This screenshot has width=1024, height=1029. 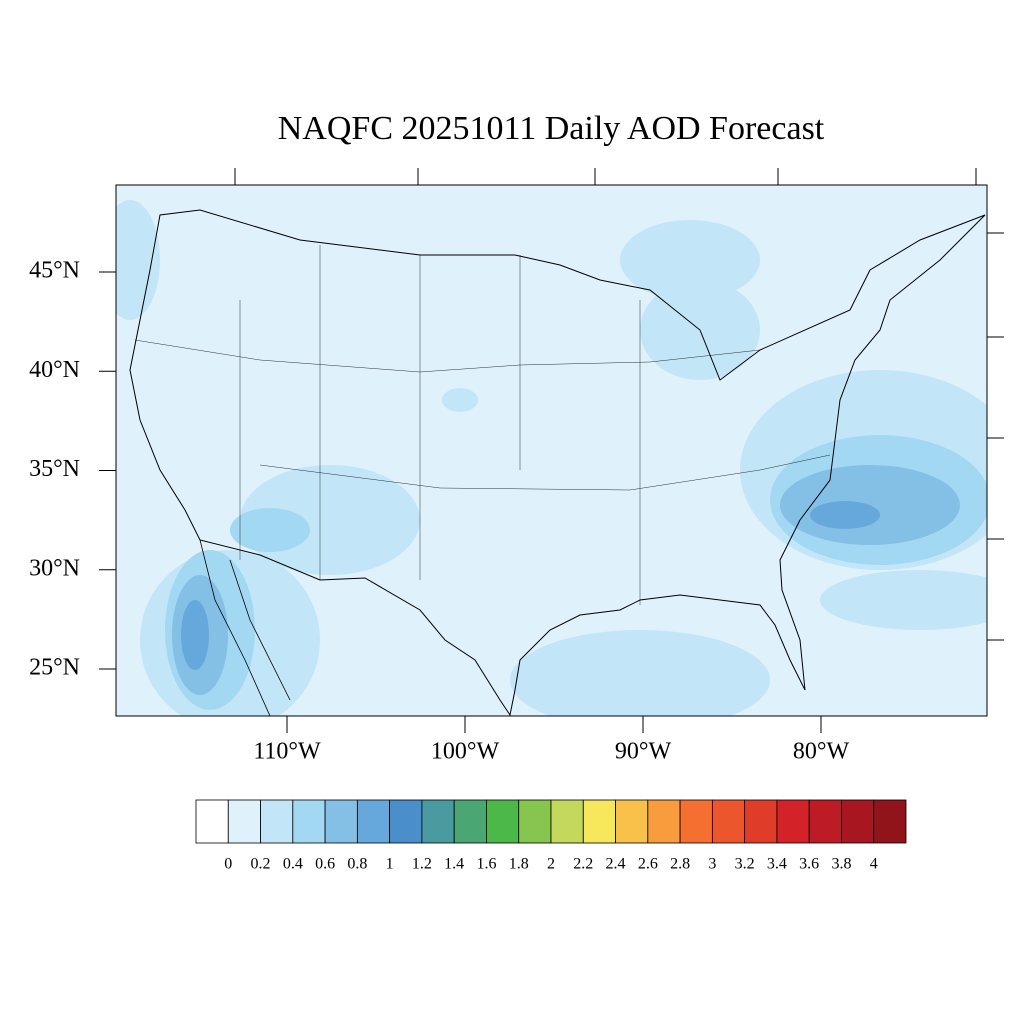 What do you see at coordinates (228, 864) in the screenshot?
I see `colorbar-label: 0` at bounding box center [228, 864].